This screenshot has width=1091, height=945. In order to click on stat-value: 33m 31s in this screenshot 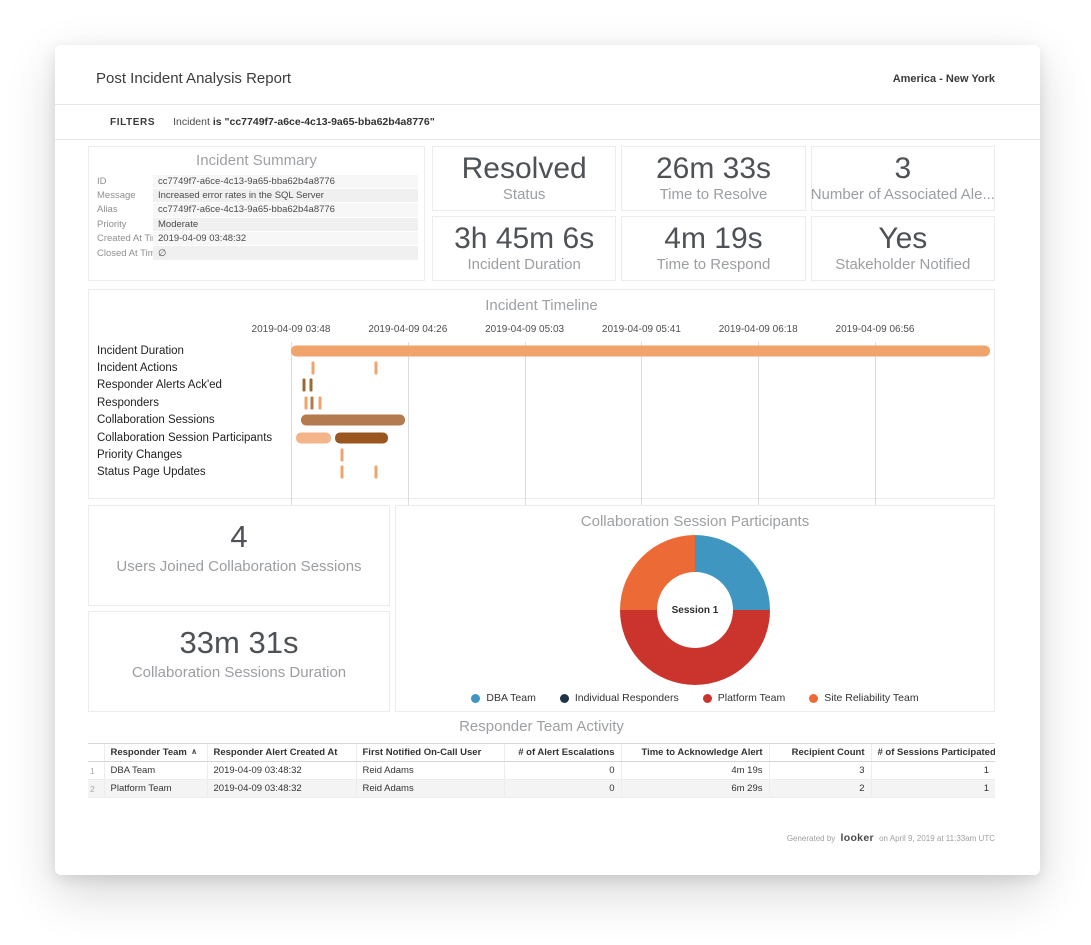, I will do `click(239, 642)`.